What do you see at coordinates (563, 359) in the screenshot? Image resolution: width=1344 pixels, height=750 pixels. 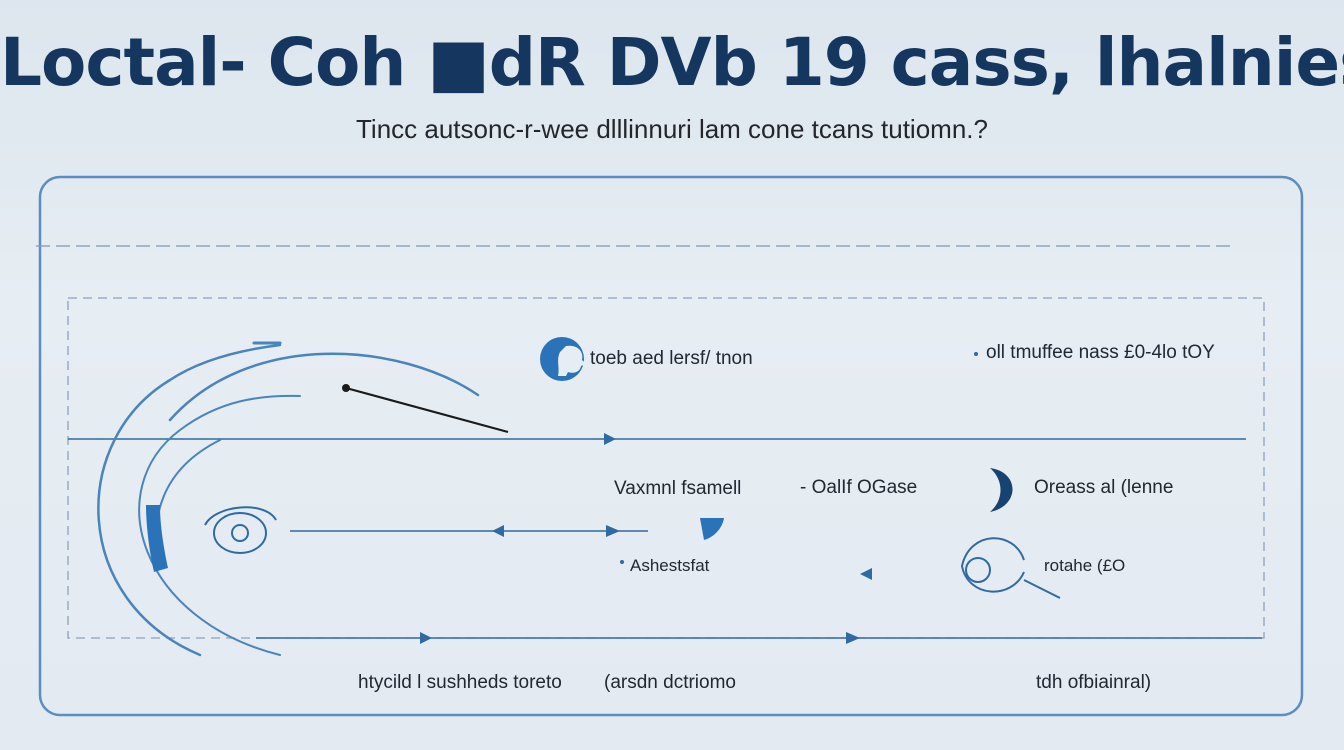 I see `head-profile-icon` at bounding box center [563, 359].